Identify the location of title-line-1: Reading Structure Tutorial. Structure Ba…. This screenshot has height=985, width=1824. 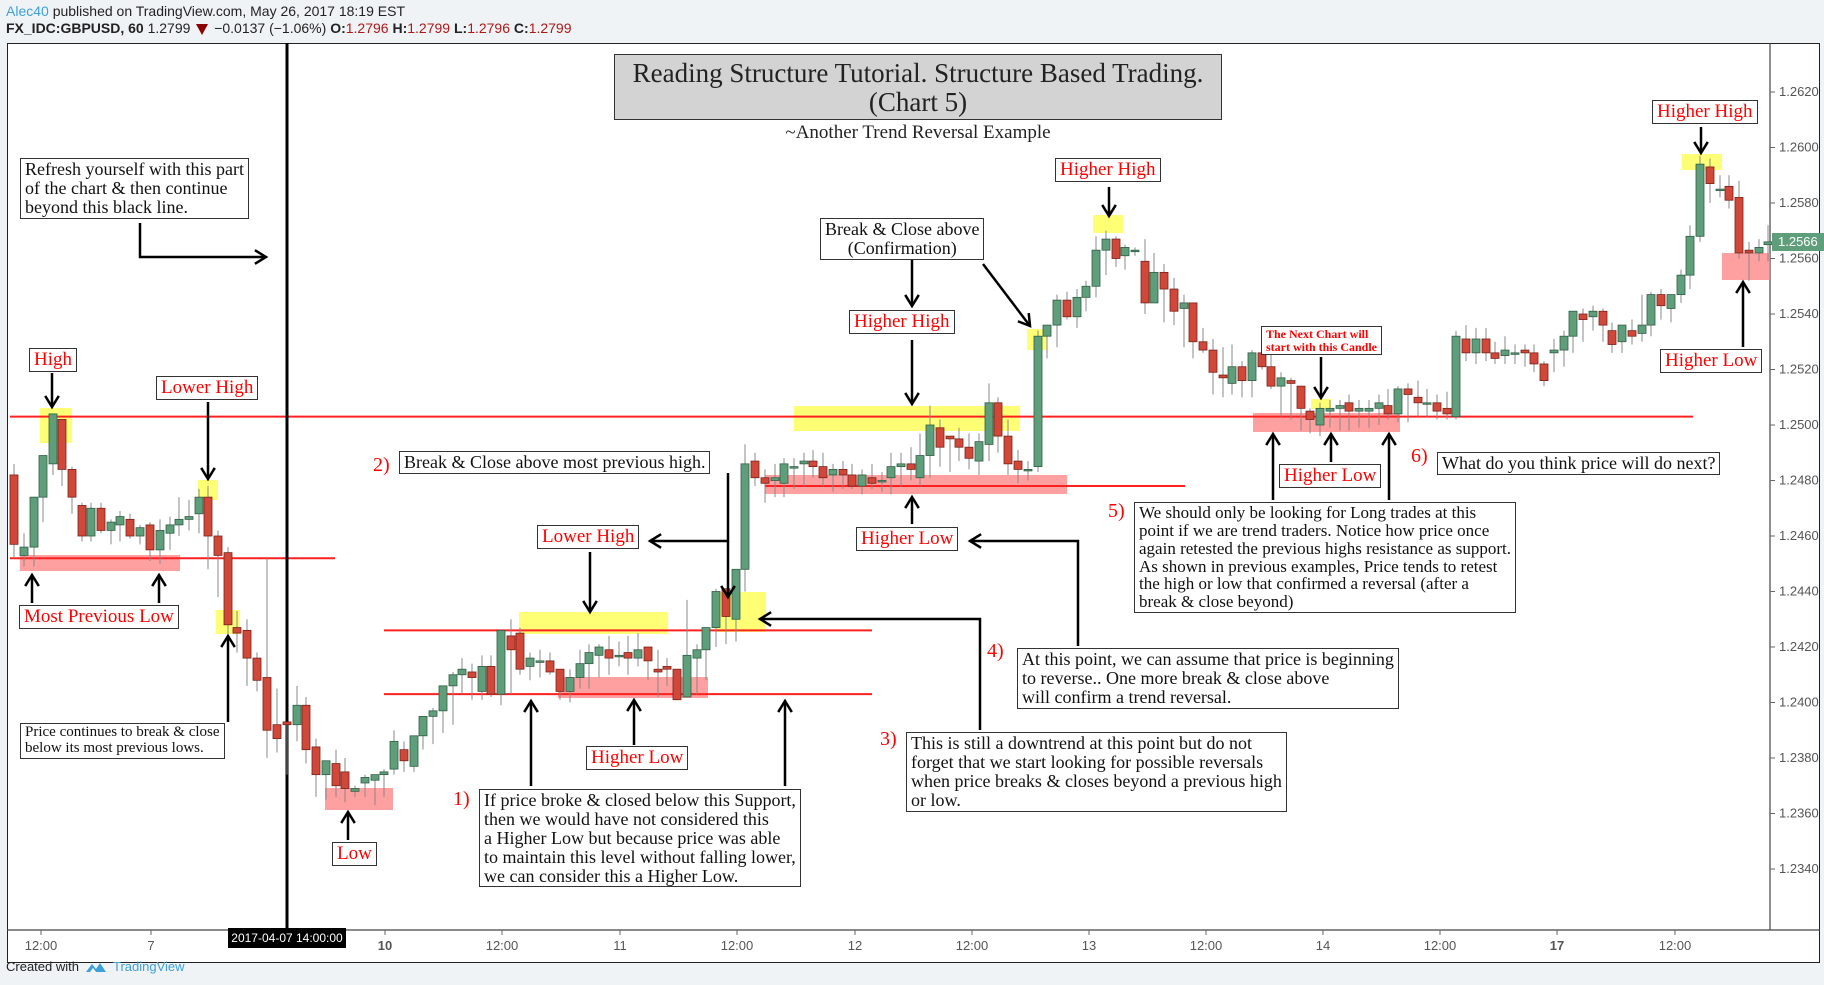
(918, 73).